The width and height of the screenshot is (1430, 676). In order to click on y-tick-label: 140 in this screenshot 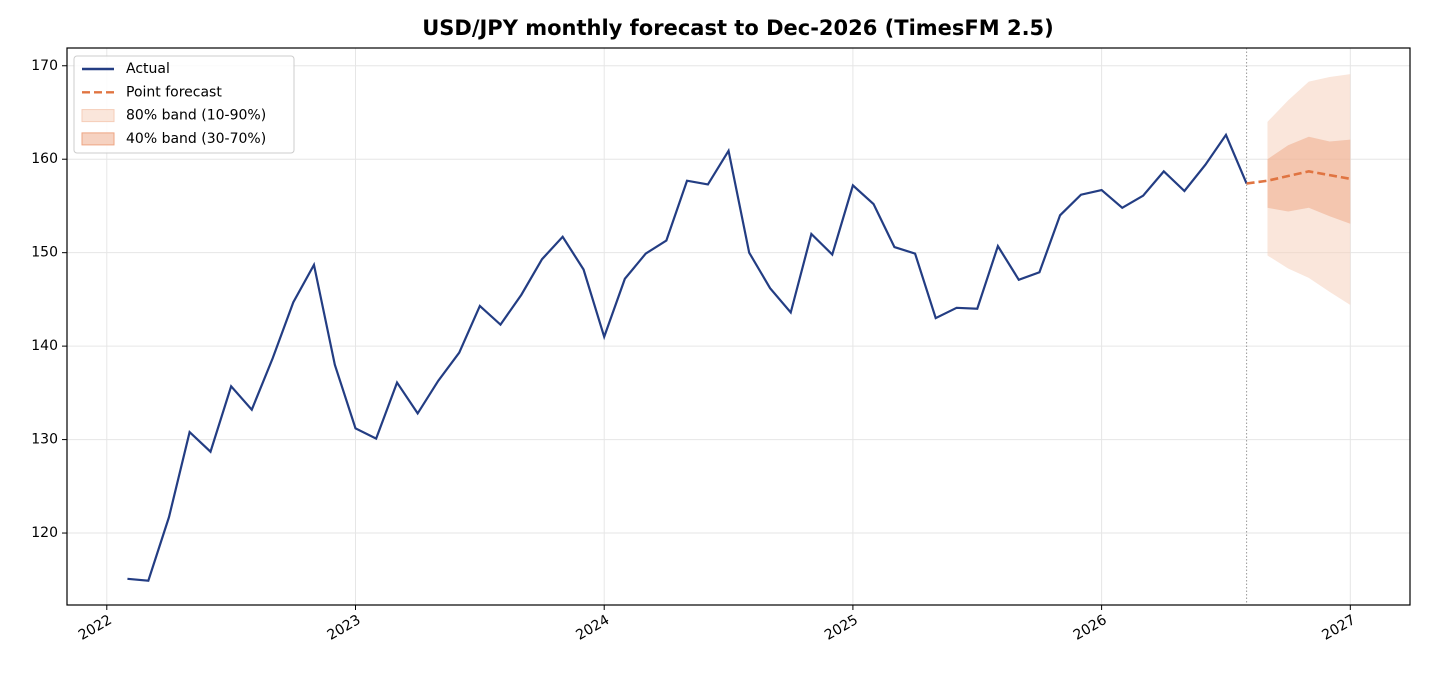, I will do `click(44, 346)`.